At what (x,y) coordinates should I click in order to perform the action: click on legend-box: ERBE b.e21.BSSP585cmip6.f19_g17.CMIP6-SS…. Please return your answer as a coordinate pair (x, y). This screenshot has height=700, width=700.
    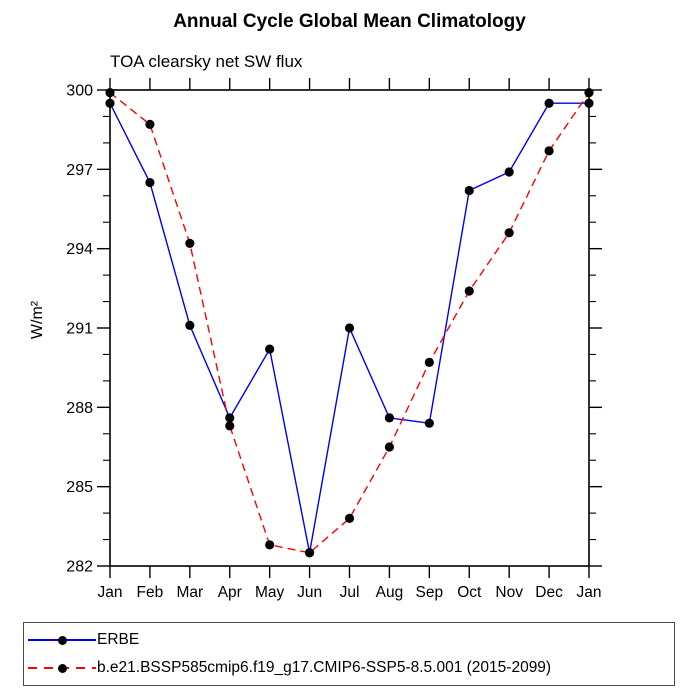
    Looking at the image, I should click on (349, 654).